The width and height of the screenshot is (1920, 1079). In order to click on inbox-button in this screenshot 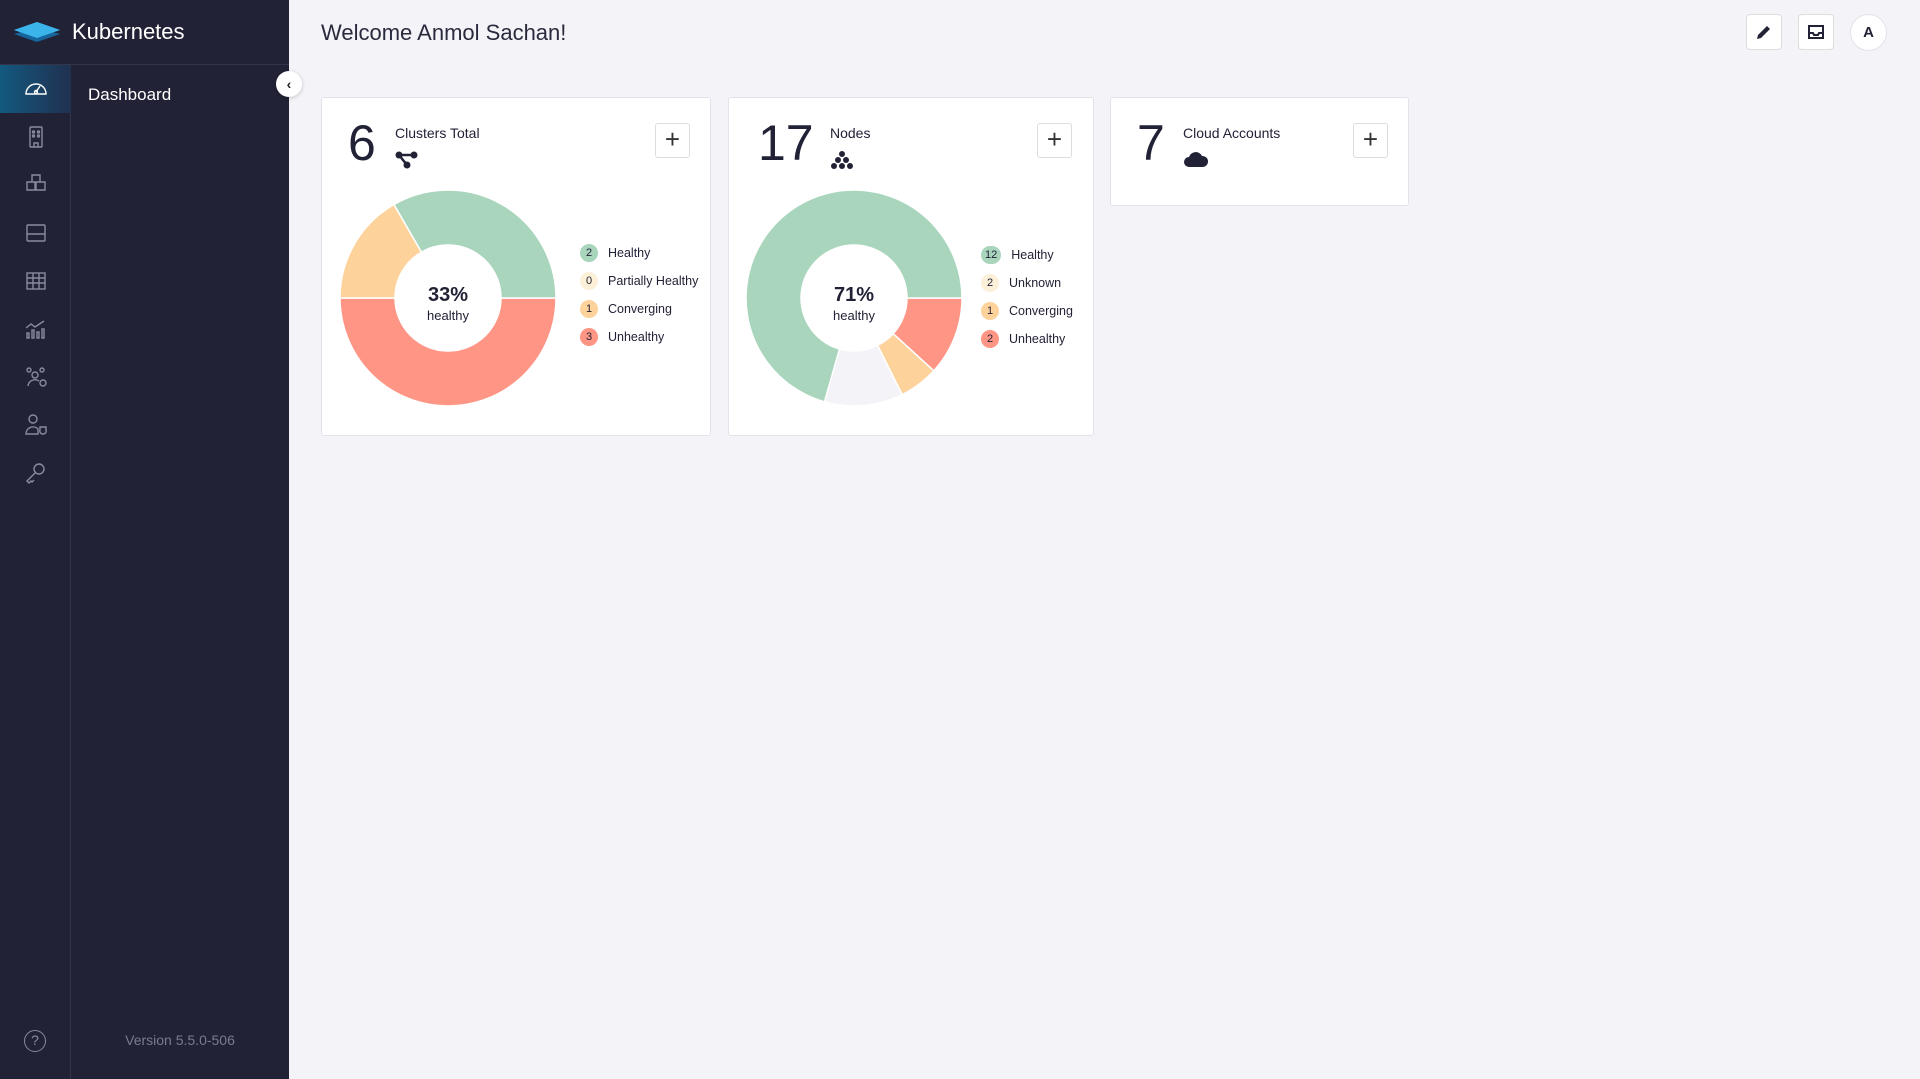, I will do `click(1816, 32)`.